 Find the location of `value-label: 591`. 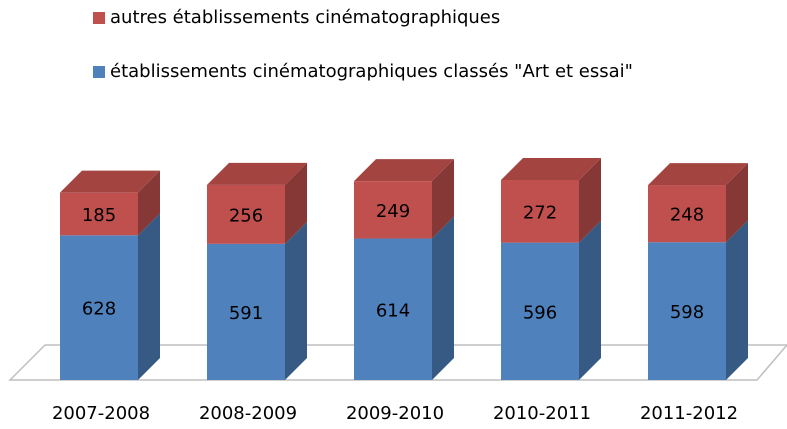

value-label: 591 is located at coordinates (246, 313).